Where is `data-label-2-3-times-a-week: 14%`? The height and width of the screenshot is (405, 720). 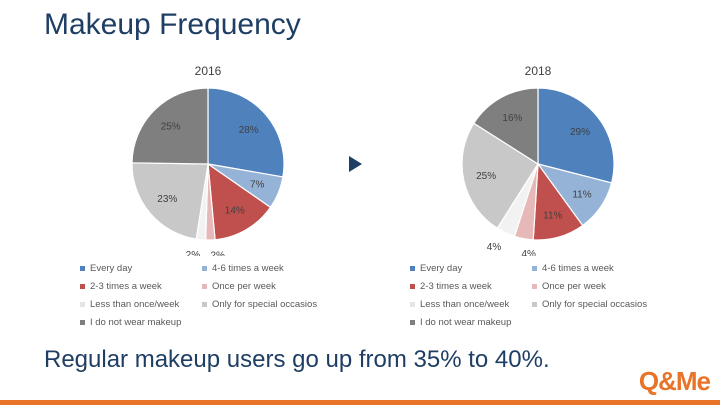
data-label-2-3-times-a-week: 14% is located at coordinates (235, 210).